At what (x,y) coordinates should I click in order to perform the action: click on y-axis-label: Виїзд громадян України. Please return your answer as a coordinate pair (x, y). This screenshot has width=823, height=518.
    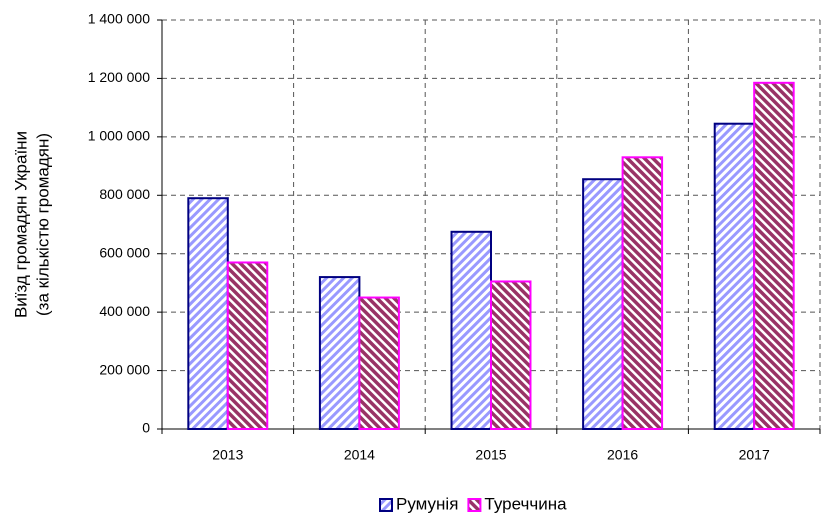
    Looking at the image, I should click on (20, 224).